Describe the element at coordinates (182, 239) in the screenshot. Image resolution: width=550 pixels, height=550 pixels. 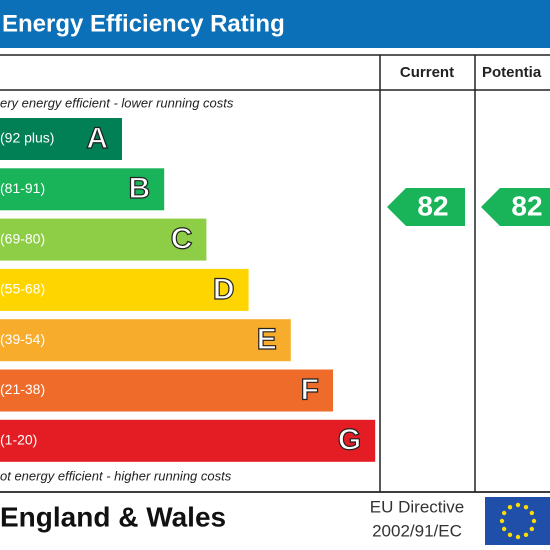
I see `band-letter: C` at that location.